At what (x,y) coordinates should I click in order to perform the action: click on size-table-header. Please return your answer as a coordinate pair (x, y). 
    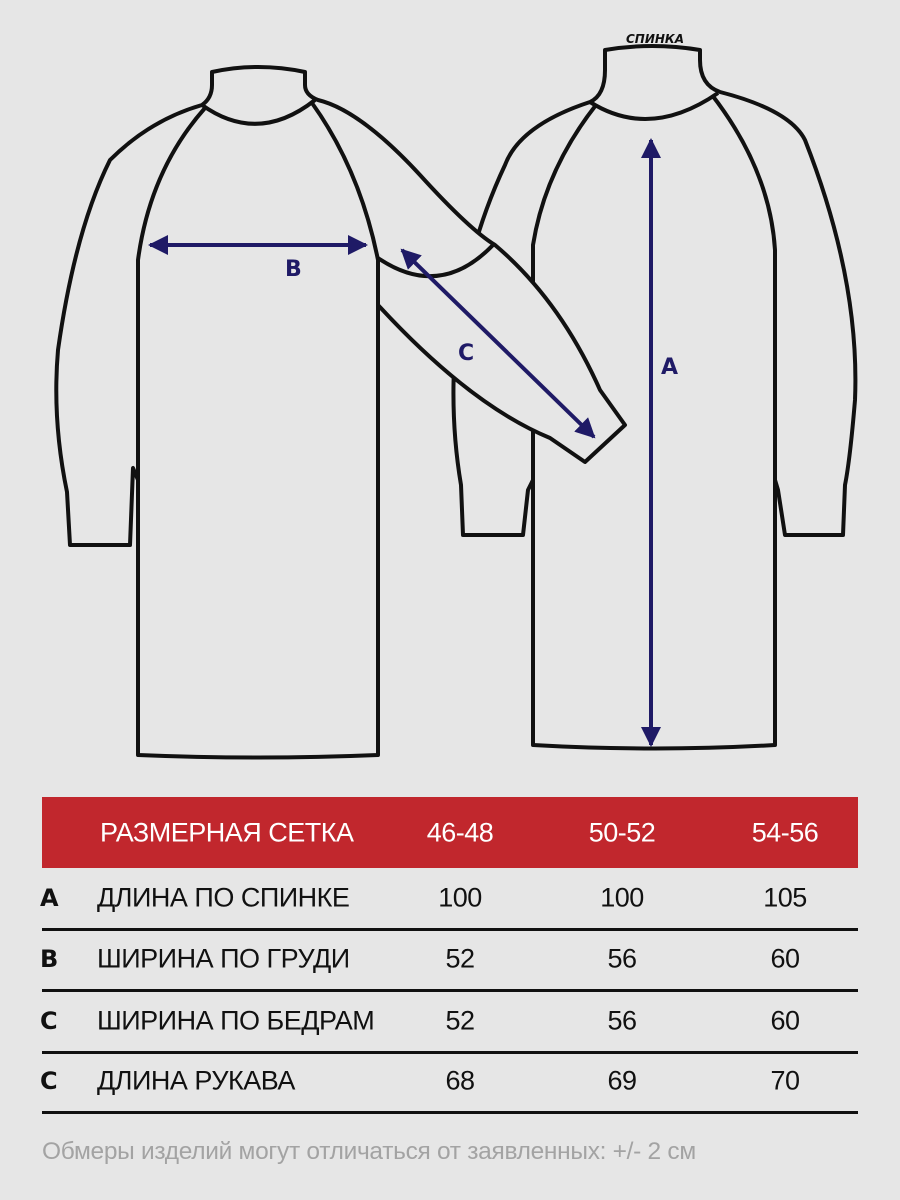
    Looking at the image, I should click on (450, 832).